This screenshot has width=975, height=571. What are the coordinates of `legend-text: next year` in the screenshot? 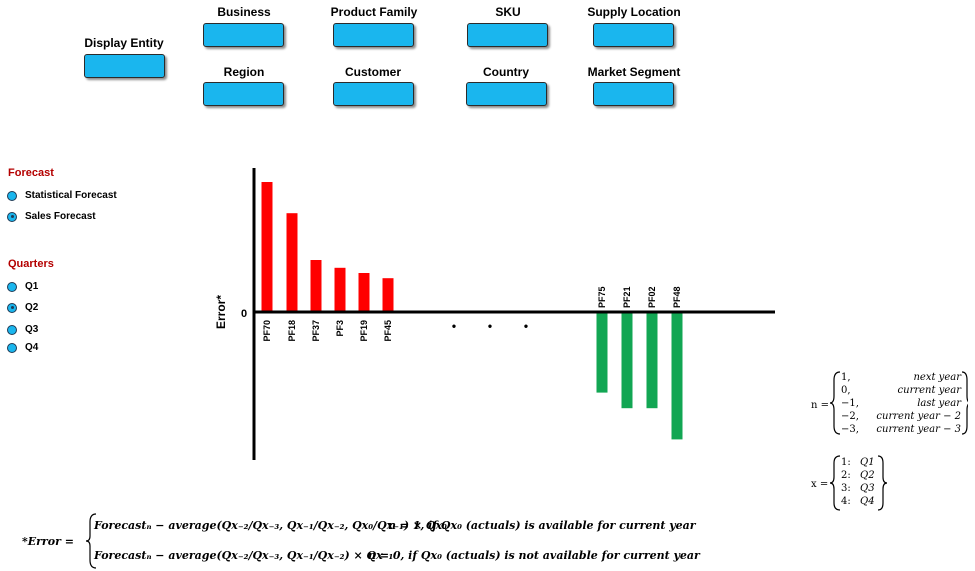 It's located at (937, 377).